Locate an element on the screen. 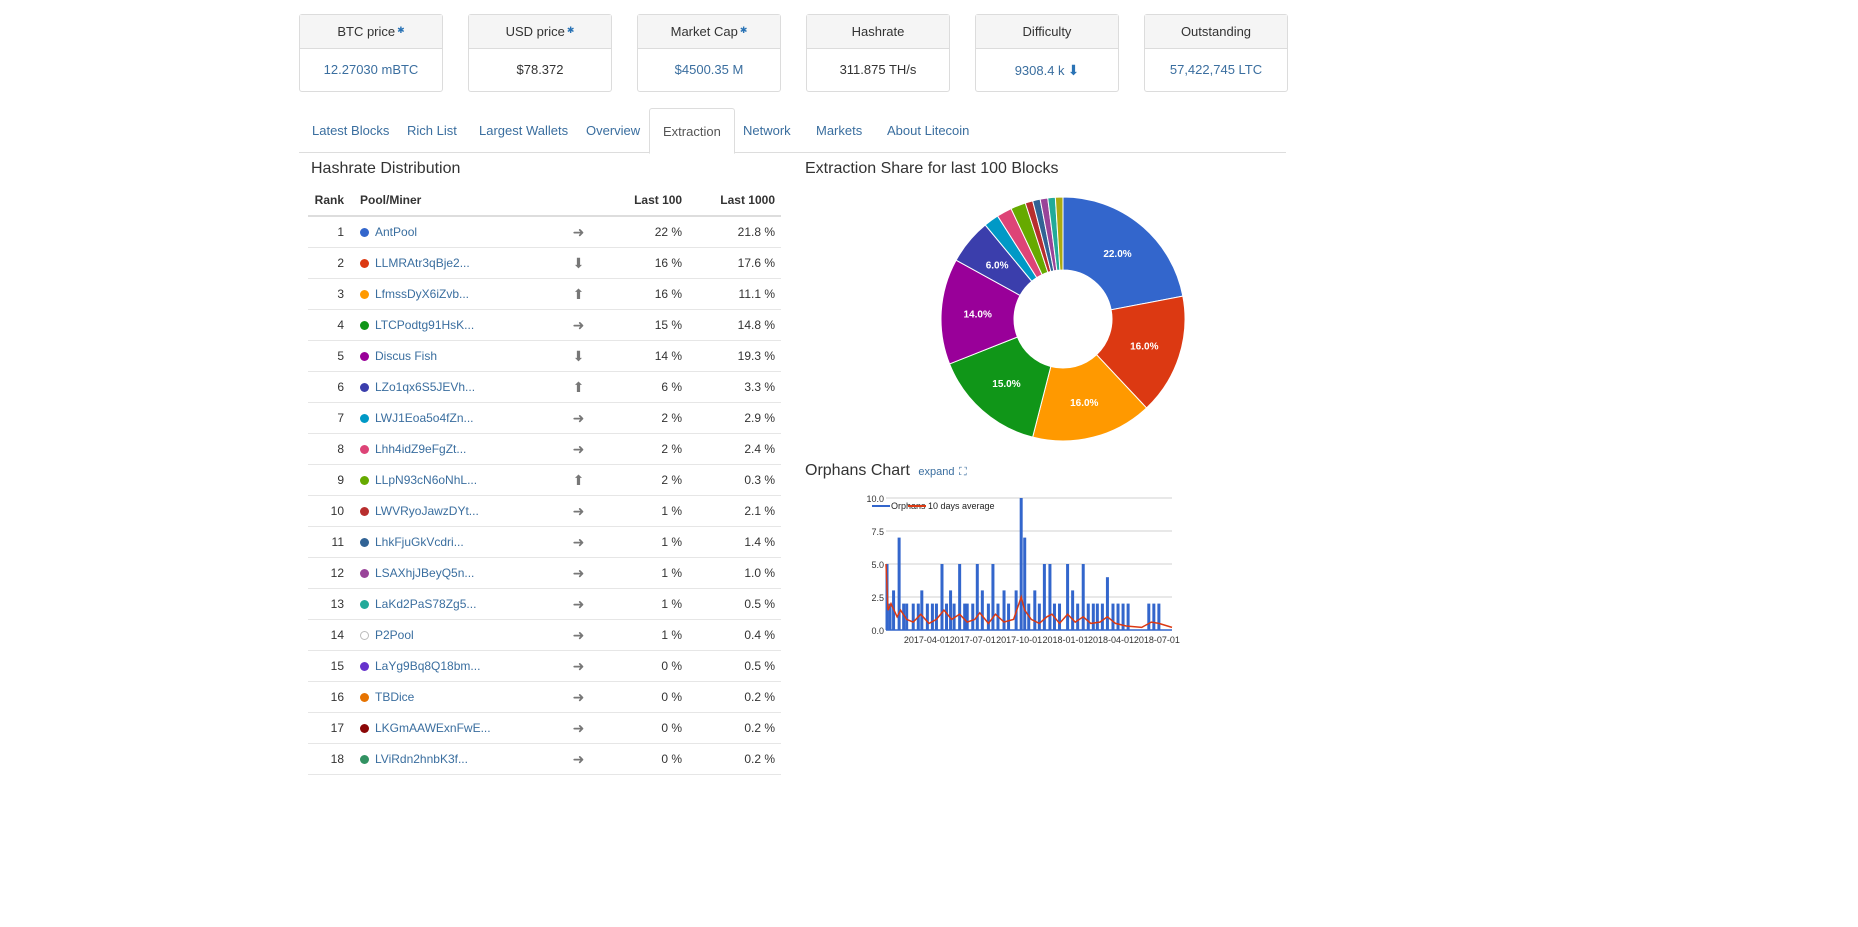 This screenshot has width=1858, height=927. table-row: 15 LaYg9Bq8Q18bm... ➜ 0 % 0.5 % is located at coordinates (544, 666).